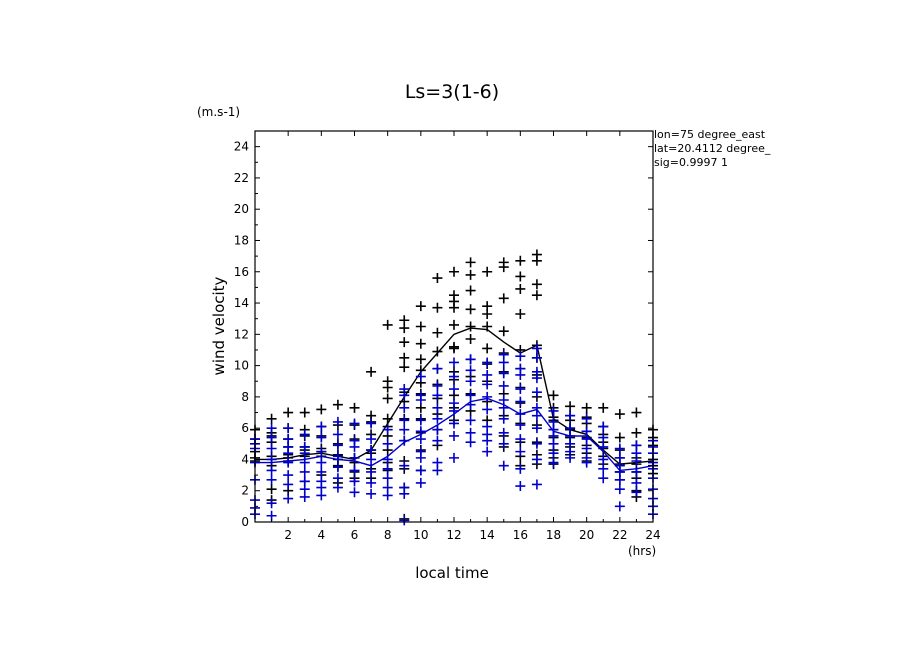 This screenshot has width=904, height=654. Describe the element at coordinates (452, 92) in the screenshot. I see `chart-title: Ls=3(1-6)` at that location.